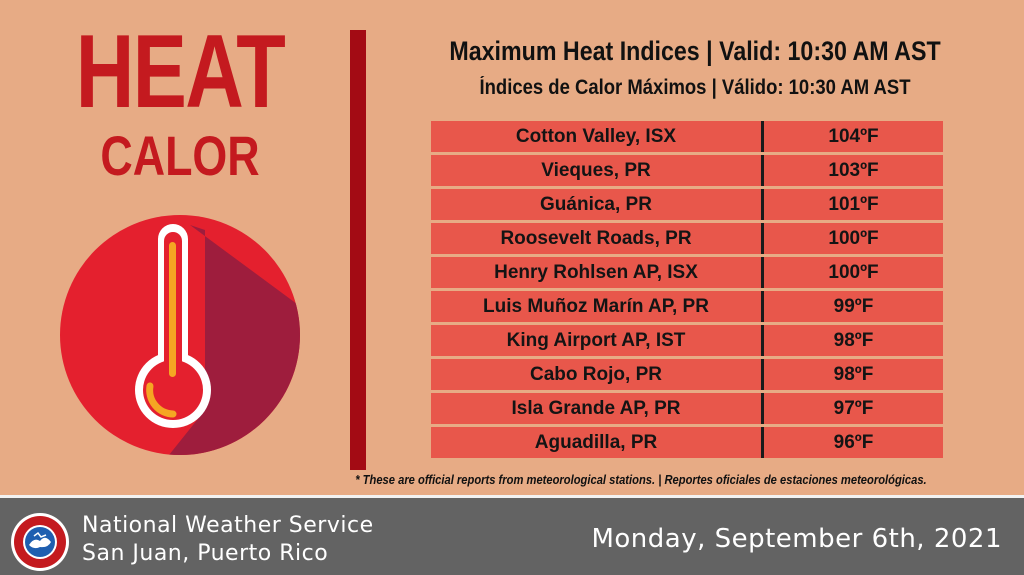 The width and height of the screenshot is (1024, 575). What do you see at coordinates (853, 306) in the screenshot?
I see `heat-index-cell: 99ºF` at bounding box center [853, 306].